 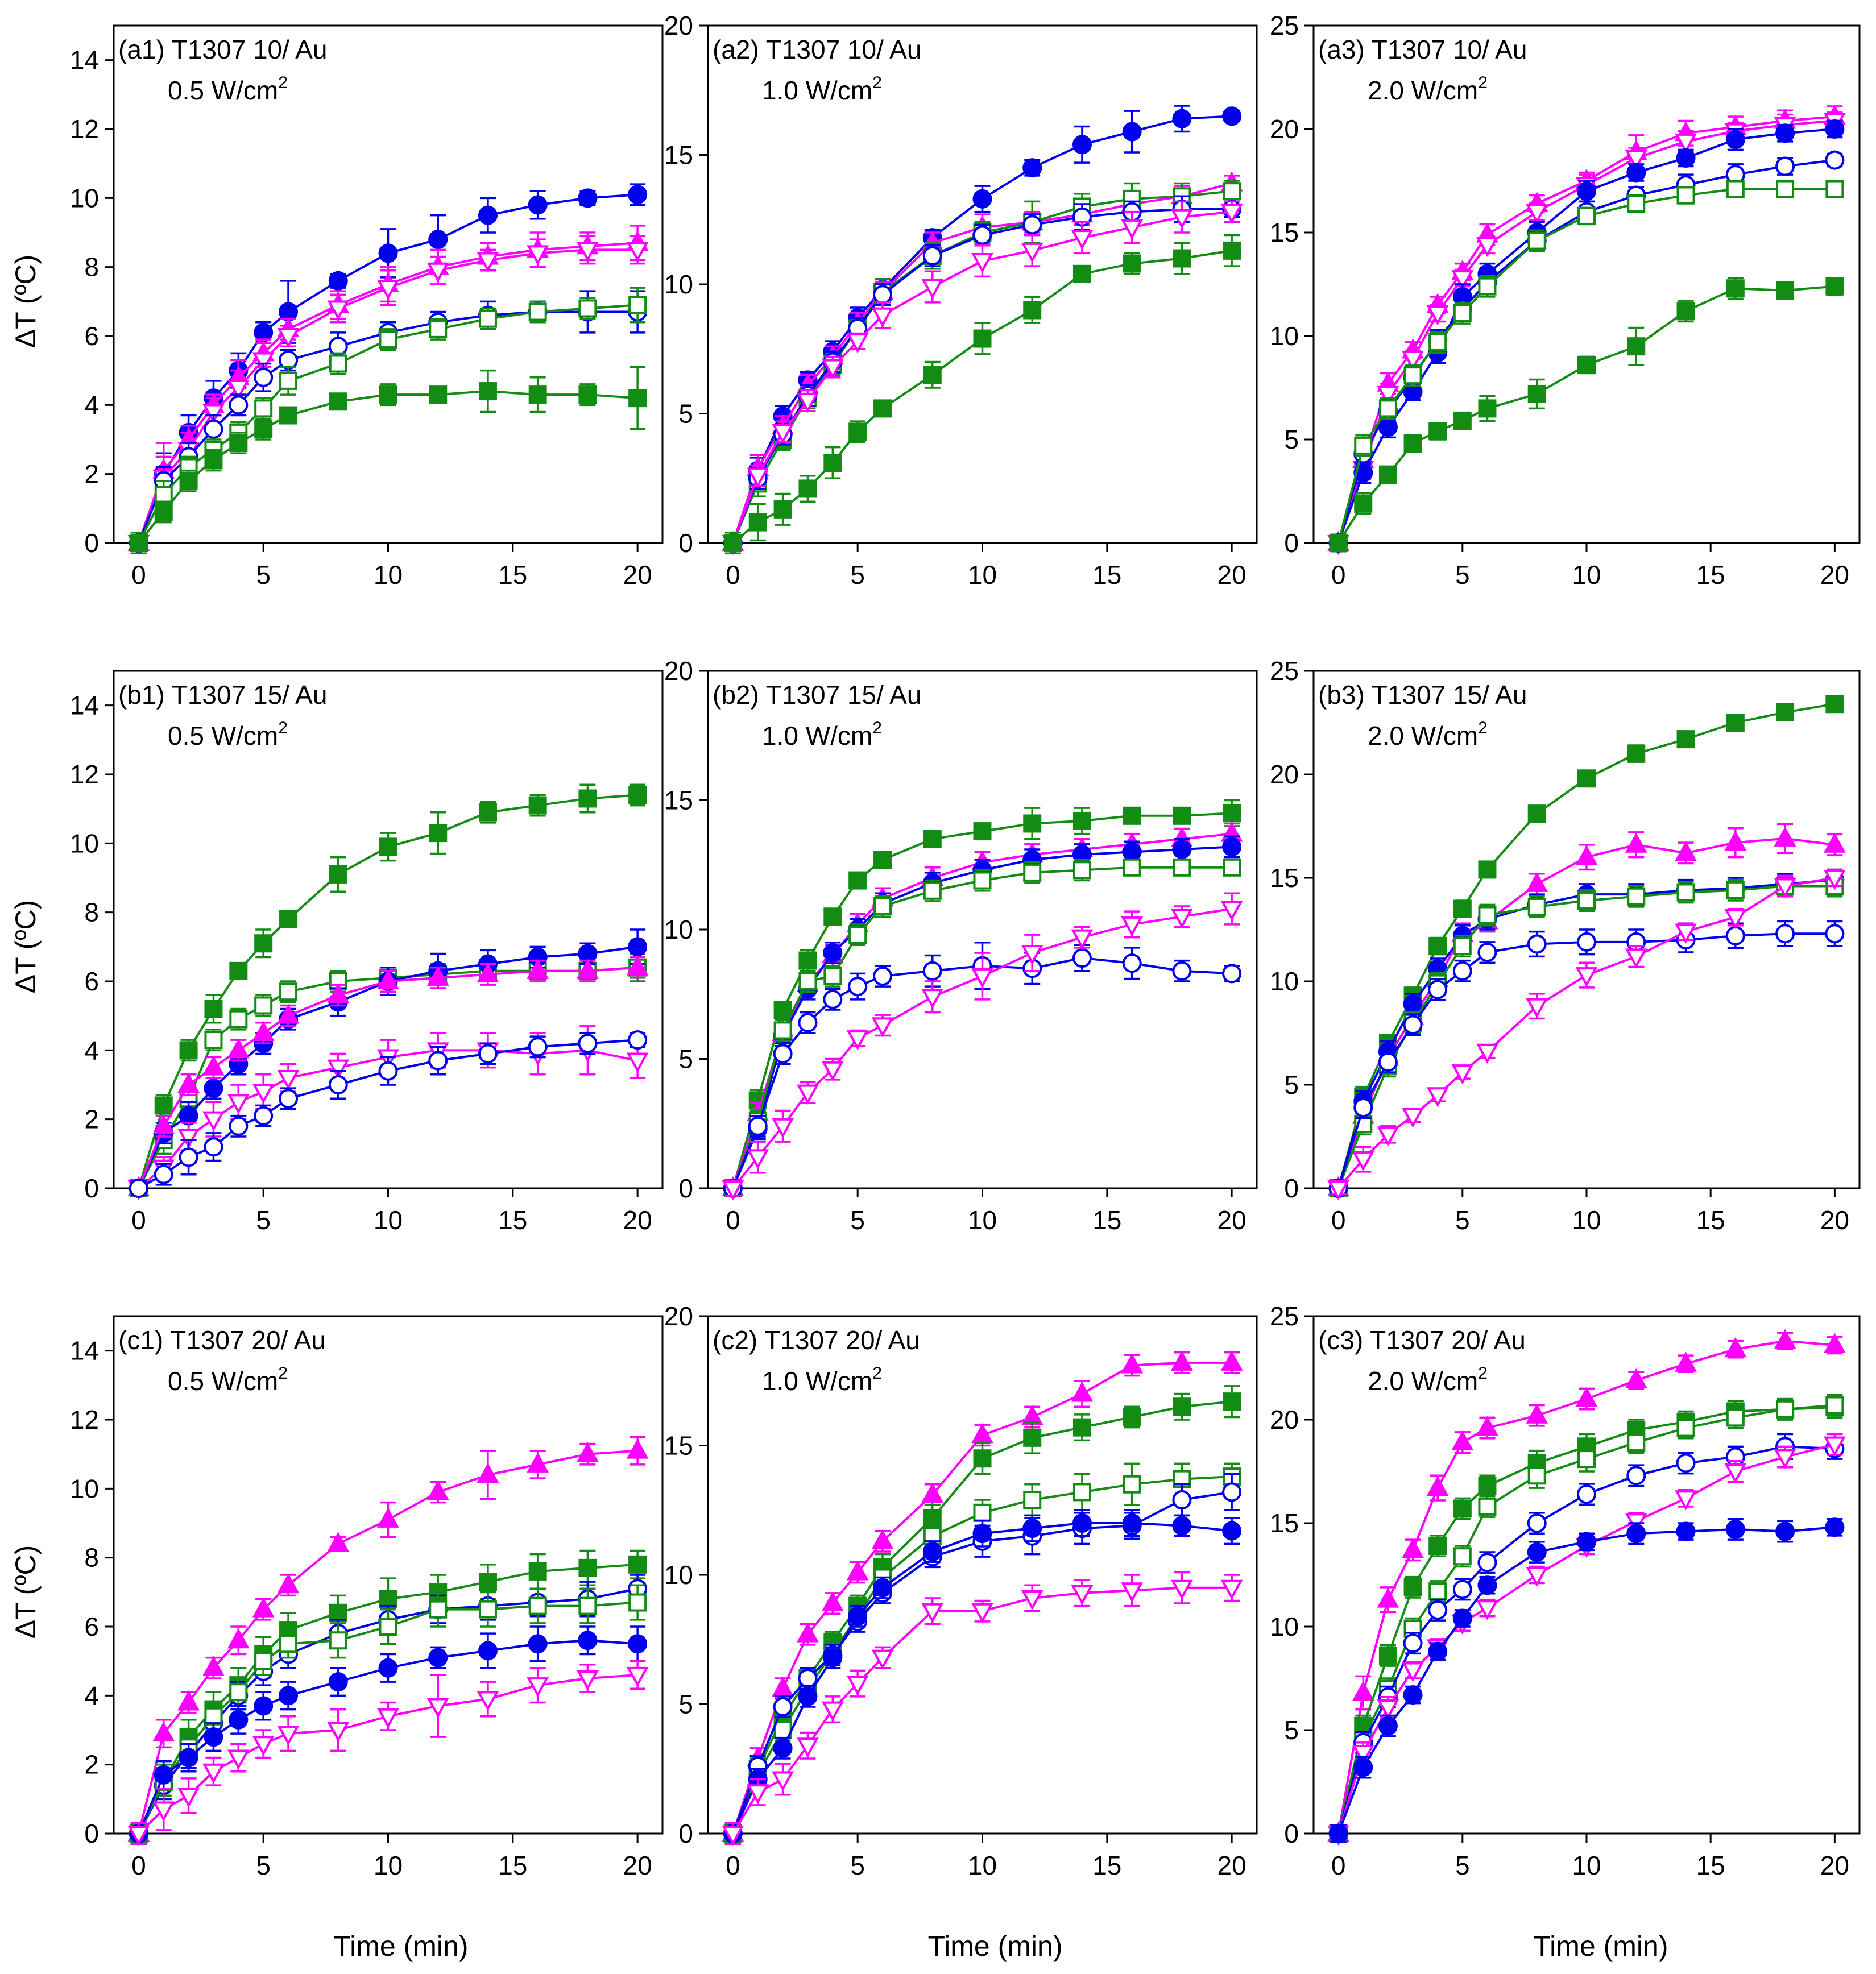 I want to click on panel-label: (a2) T1307 10/ Au, so click(x=817, y=50).